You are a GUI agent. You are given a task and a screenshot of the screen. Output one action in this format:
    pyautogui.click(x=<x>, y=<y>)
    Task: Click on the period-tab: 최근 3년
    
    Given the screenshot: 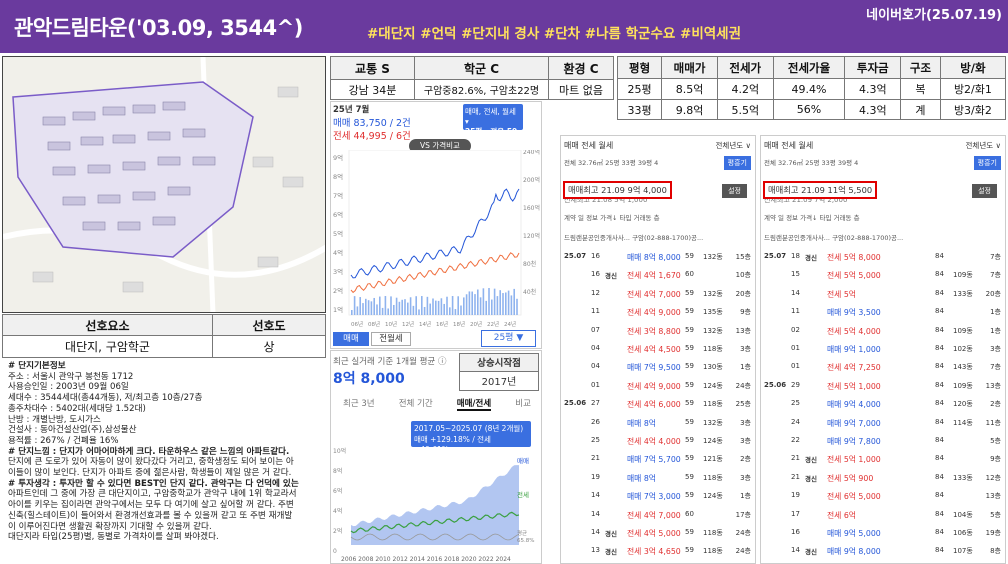 What is the action you would take?
    pyautogui.click(x=359, y=404)
    